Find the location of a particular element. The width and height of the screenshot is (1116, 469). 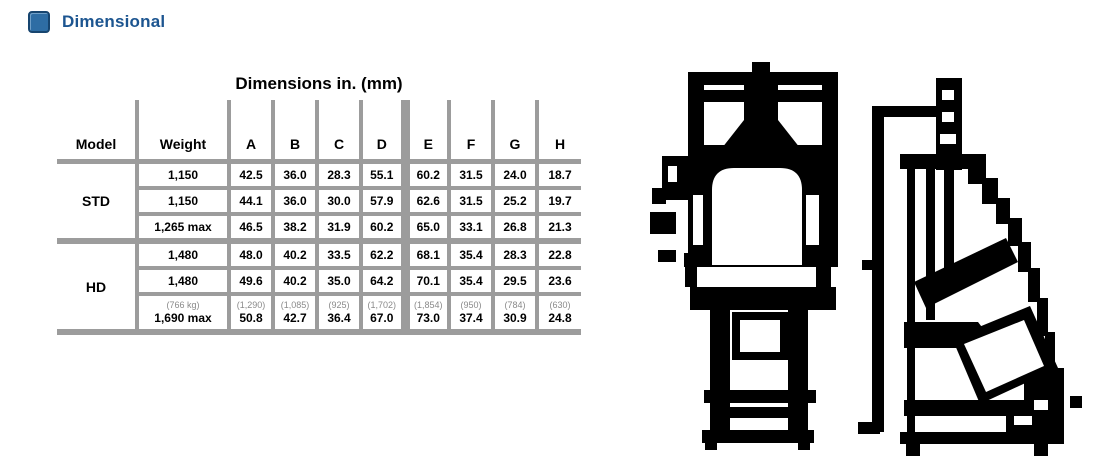

metric-note: (950) is located at coordinates (471, 305).